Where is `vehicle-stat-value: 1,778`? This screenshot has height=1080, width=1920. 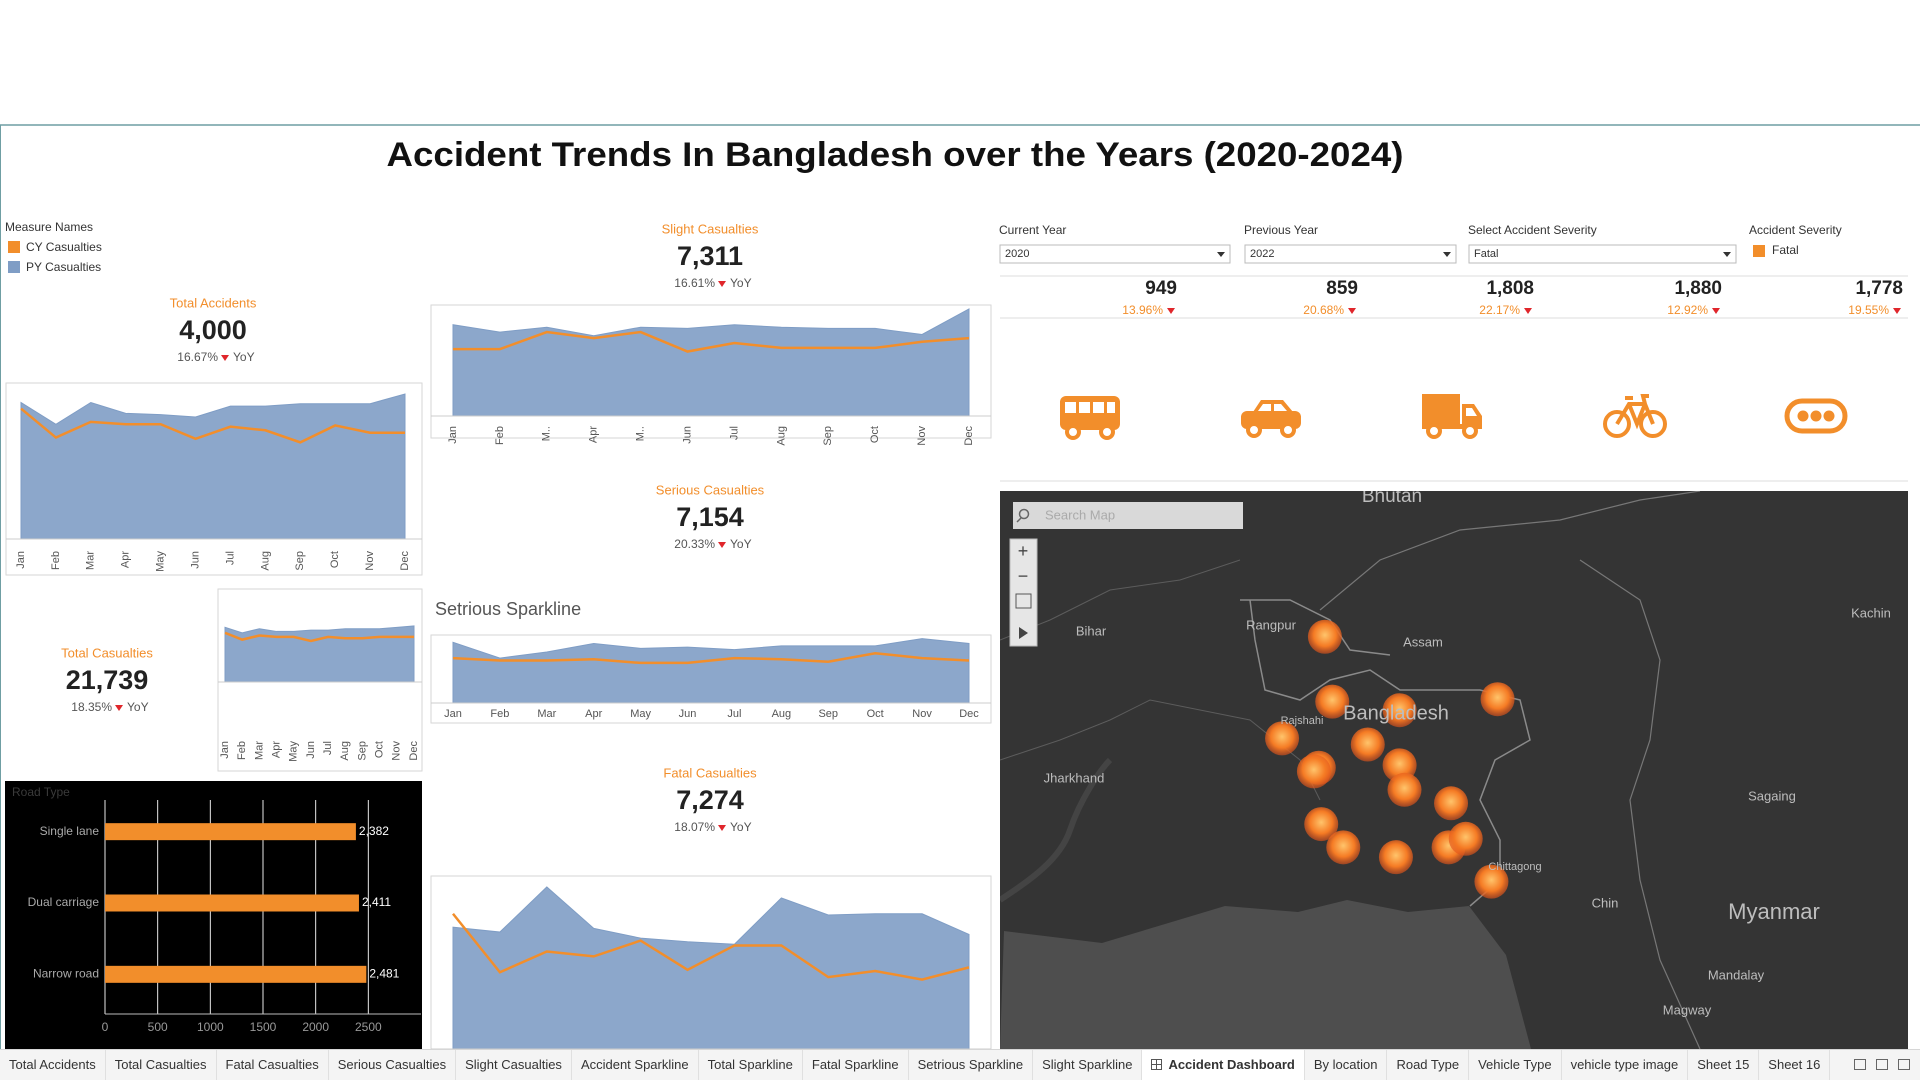
vehicle-stat-value: 1,778 is located at coordinates (1879, 288).